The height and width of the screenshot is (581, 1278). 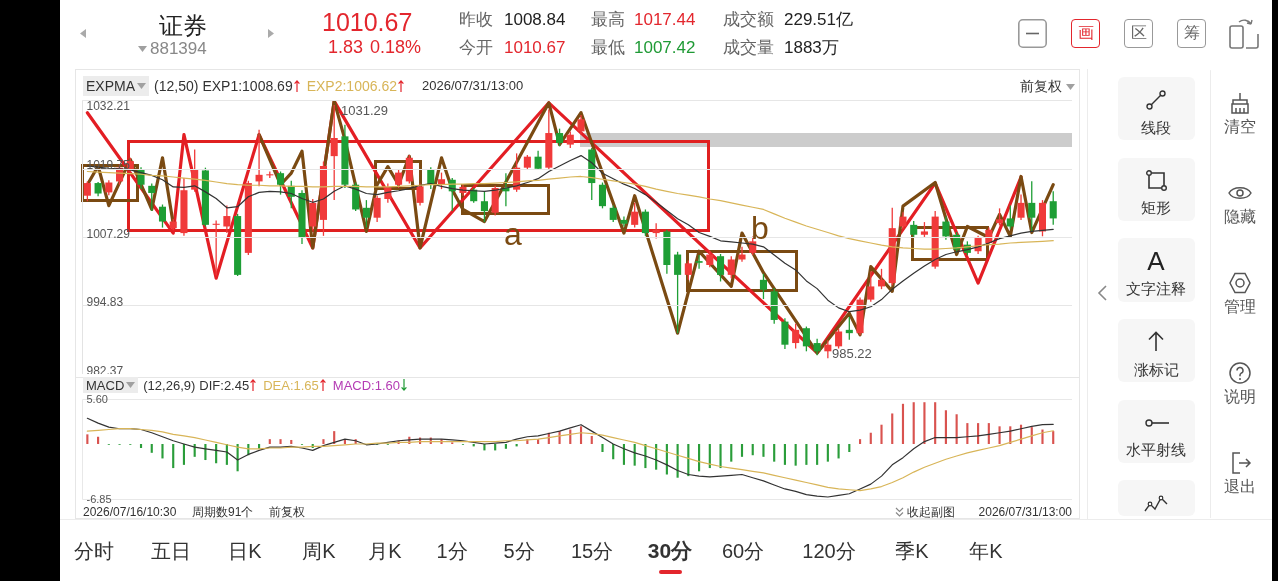 What do you see at coordinates (1240, 487) in the screenshot?
I see `text: 退出` at bounding box center [1240, 487].